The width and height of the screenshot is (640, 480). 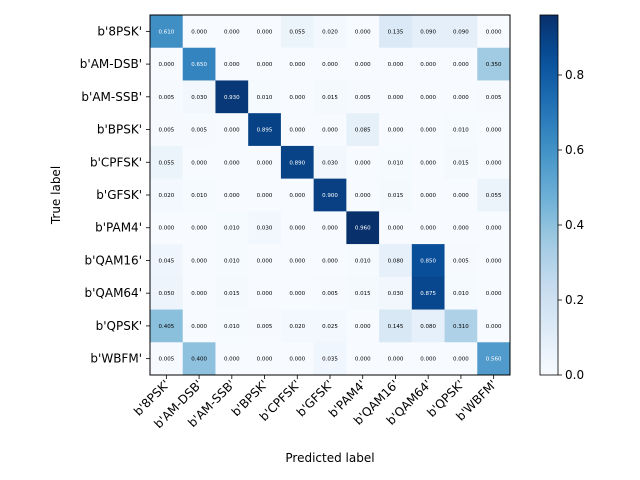 What do you see at coordinates (119, 195) in the screenshot?
I see `y-tick-label: b'GFSK'` at bounding box center [119, 195].